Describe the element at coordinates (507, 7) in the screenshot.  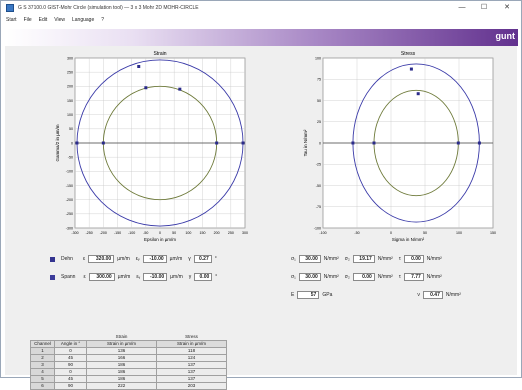
I see `close-button: ✕` at that location.